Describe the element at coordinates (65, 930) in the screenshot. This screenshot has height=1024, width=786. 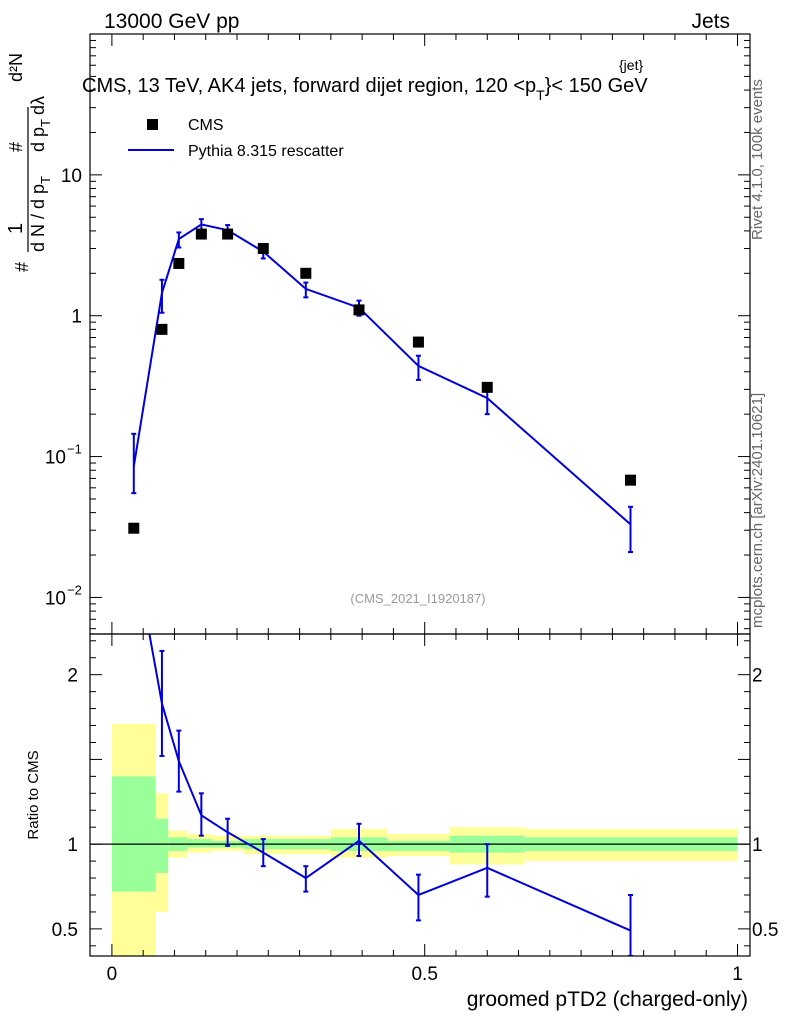
I see `ratio-y-tick-label-left: 0.5` at that location.